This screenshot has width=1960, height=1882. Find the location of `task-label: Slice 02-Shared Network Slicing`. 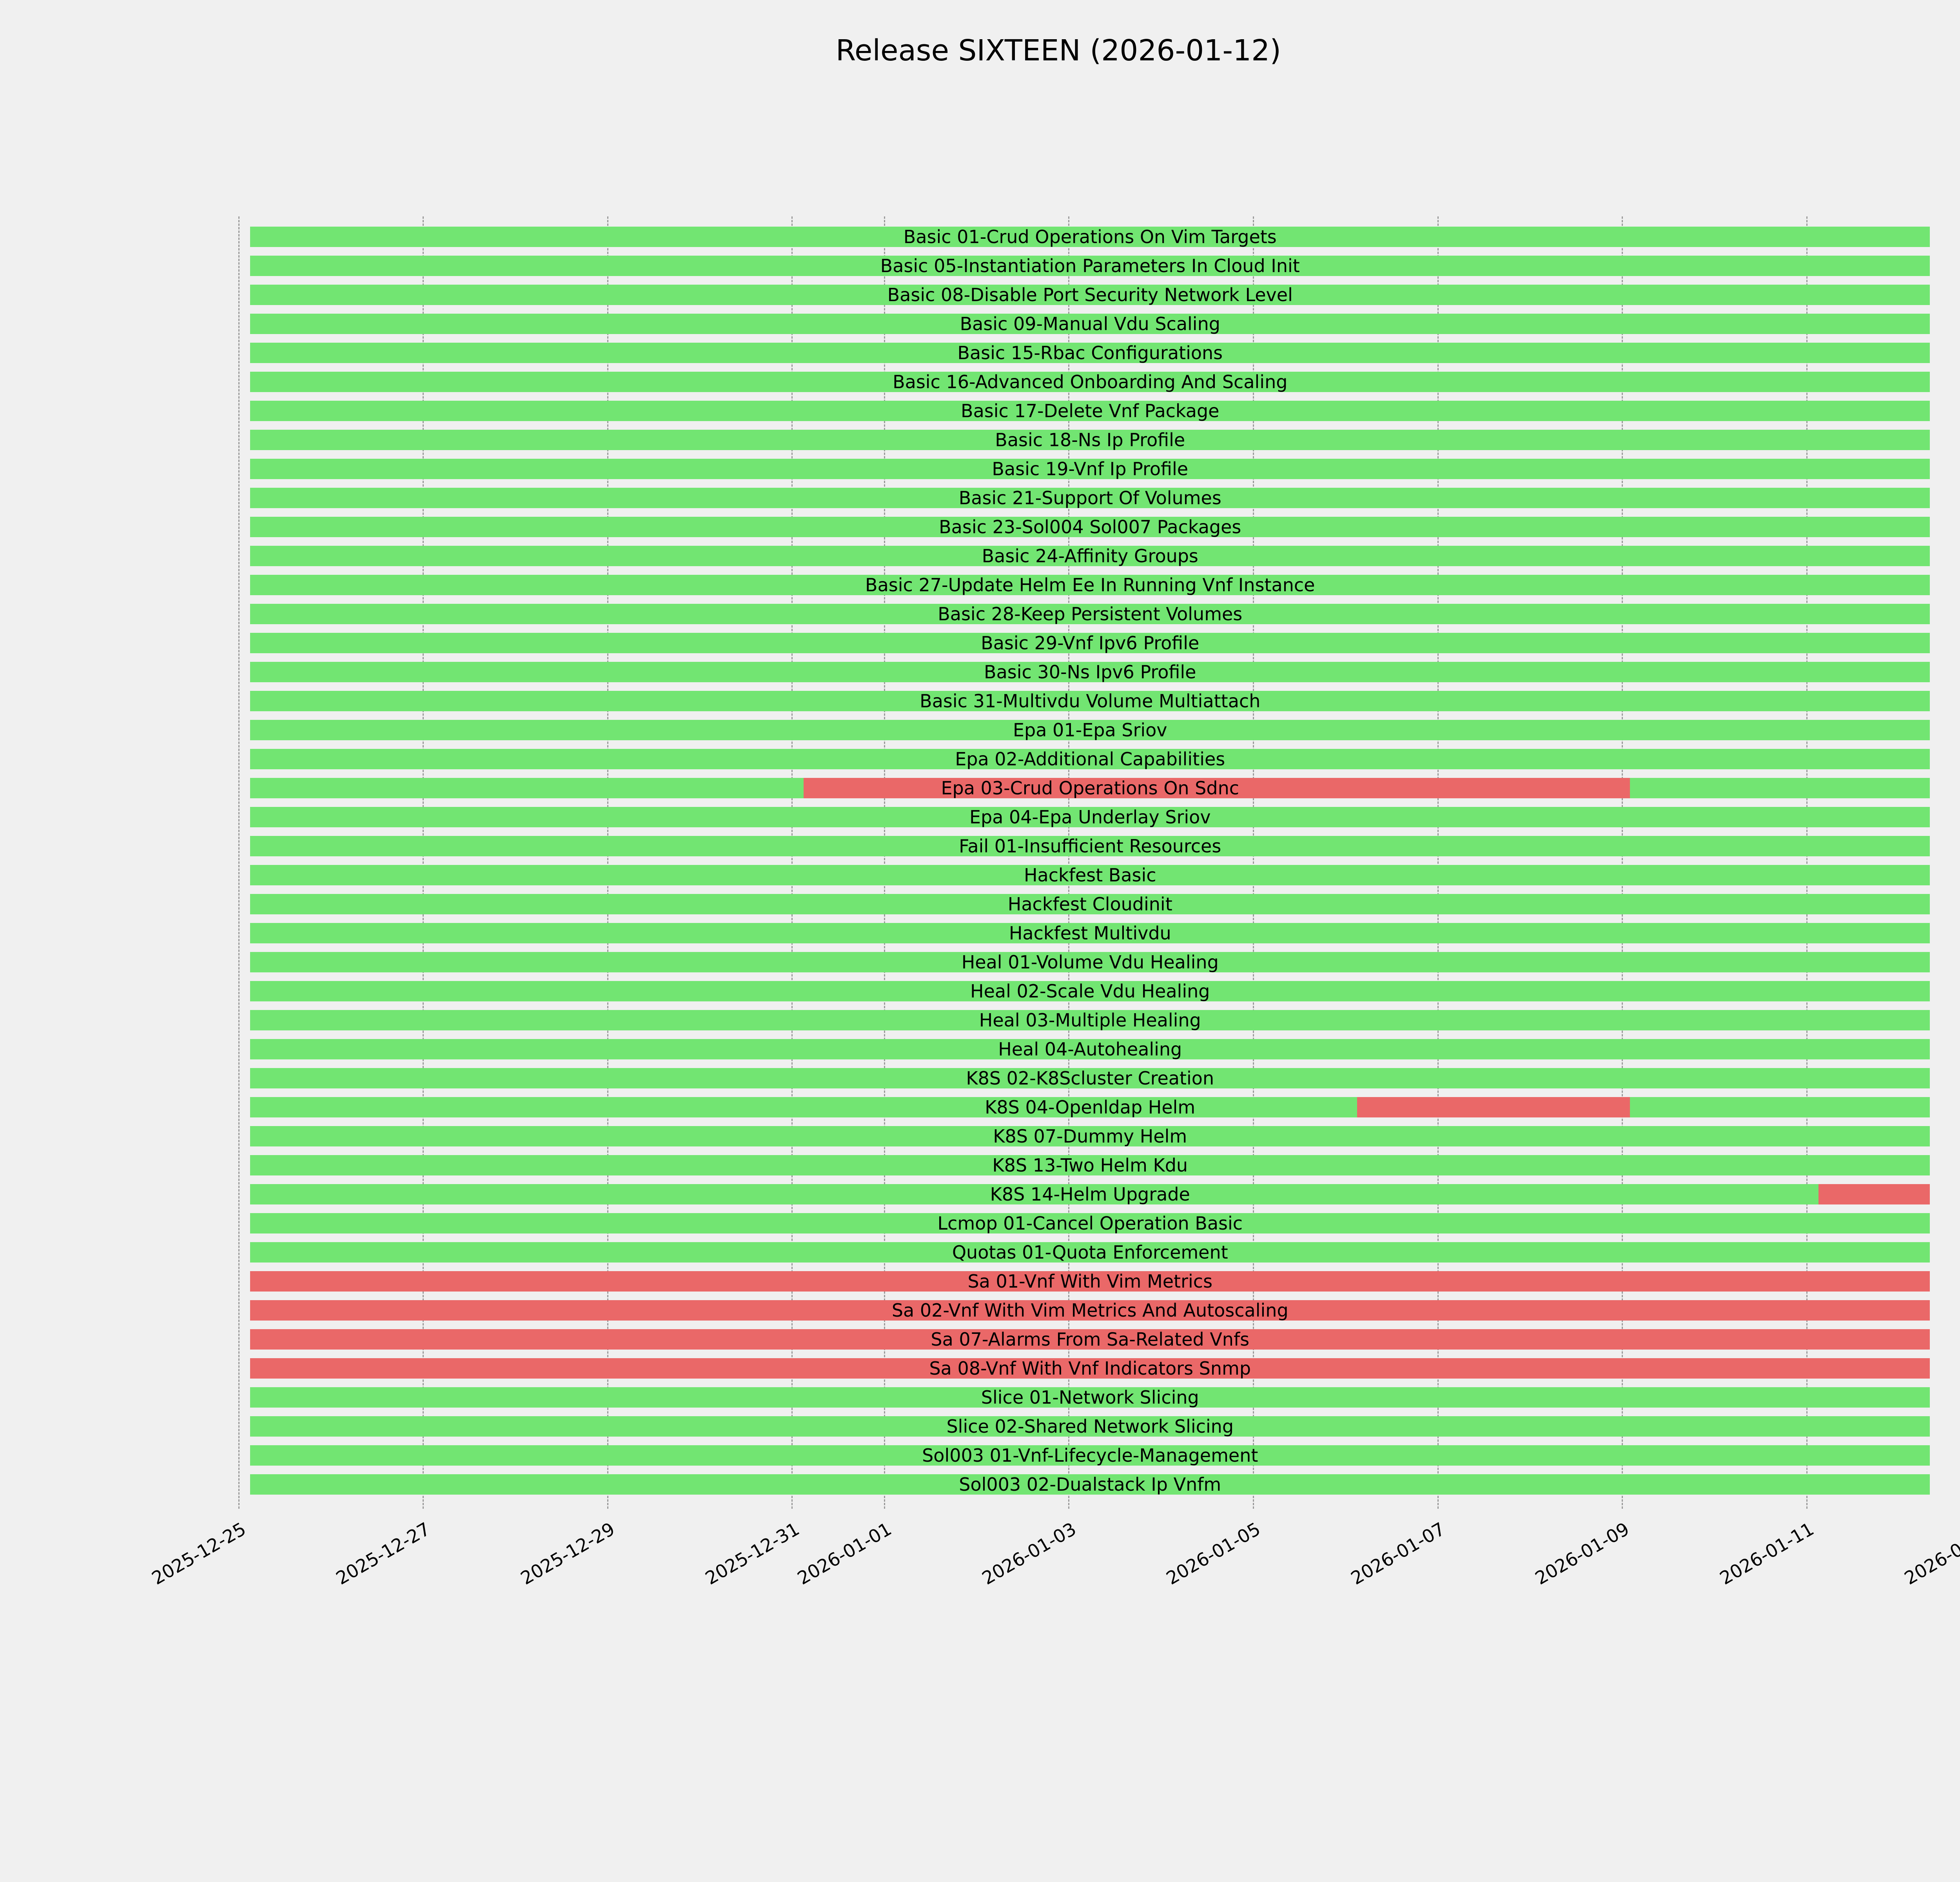

task-label: Slice 02-Shared Network Slicing is located at coordinates (1090, 1426).